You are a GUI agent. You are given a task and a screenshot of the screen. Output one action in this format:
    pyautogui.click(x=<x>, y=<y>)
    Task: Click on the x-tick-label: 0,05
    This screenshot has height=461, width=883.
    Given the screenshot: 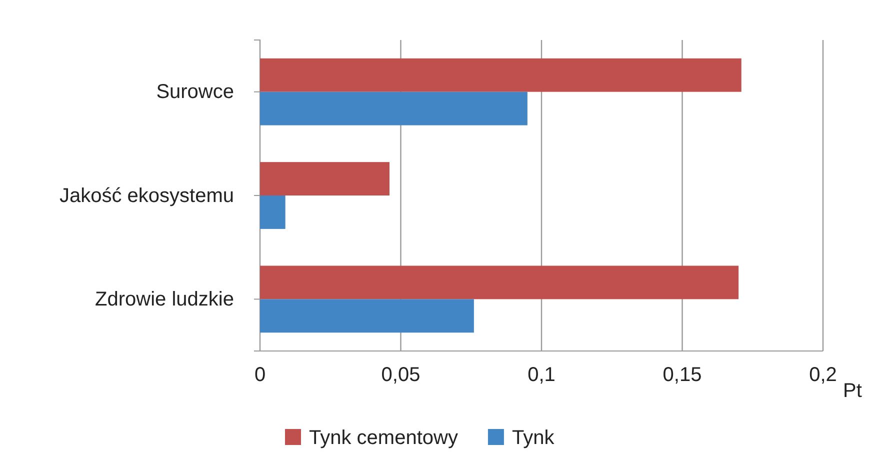 What is the action you would take?
    pyautogui.click(x=400, y=375)
    